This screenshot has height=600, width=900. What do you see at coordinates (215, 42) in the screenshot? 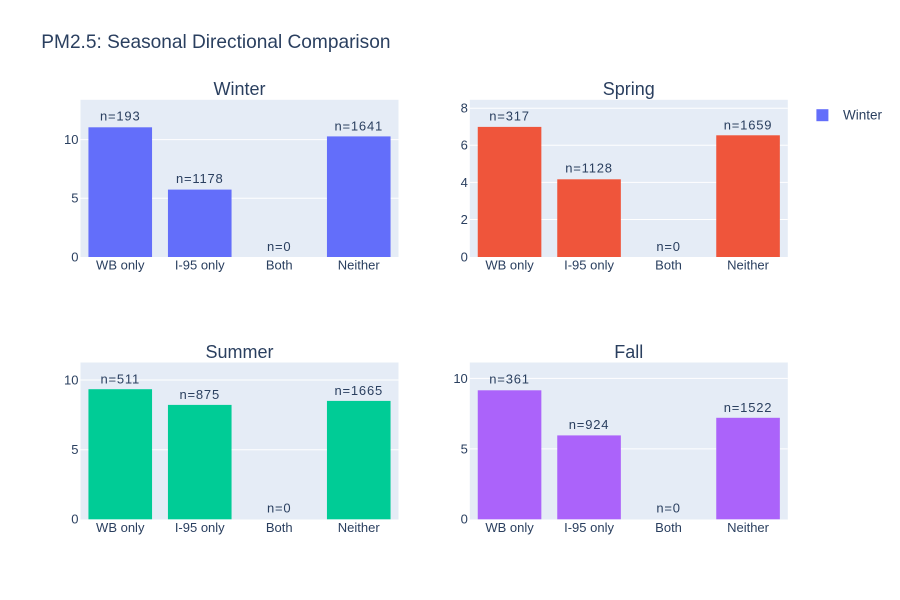
I see `svg-text:PM2.5: Seasonal Directional Co: PM2.5: Seasonal Directional Comparison` at bounding box center [215, 42].